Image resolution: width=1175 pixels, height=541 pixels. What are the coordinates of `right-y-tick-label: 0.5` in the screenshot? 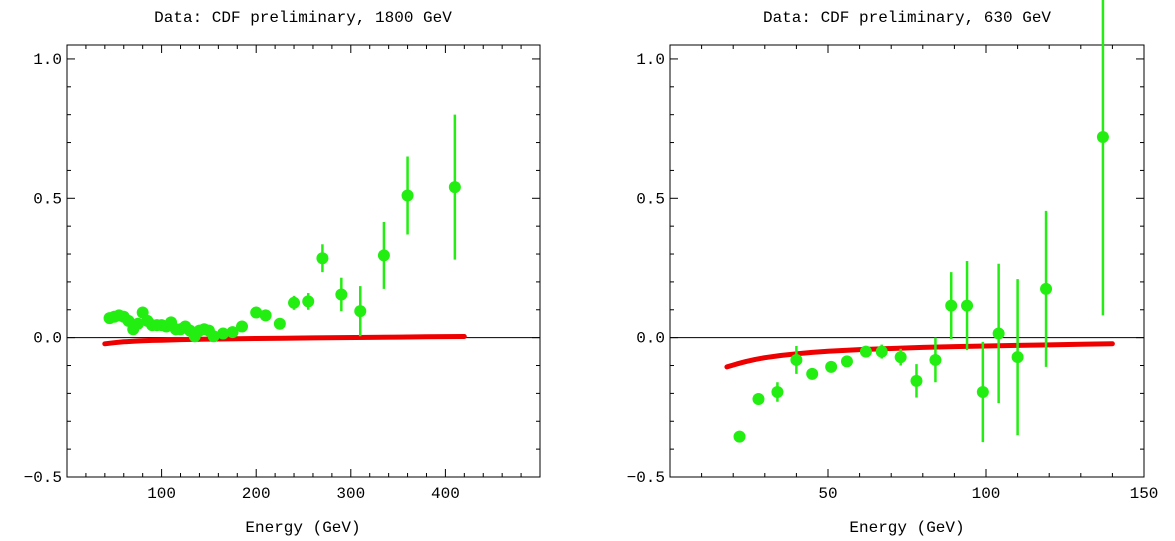 It's located at (650, 199).